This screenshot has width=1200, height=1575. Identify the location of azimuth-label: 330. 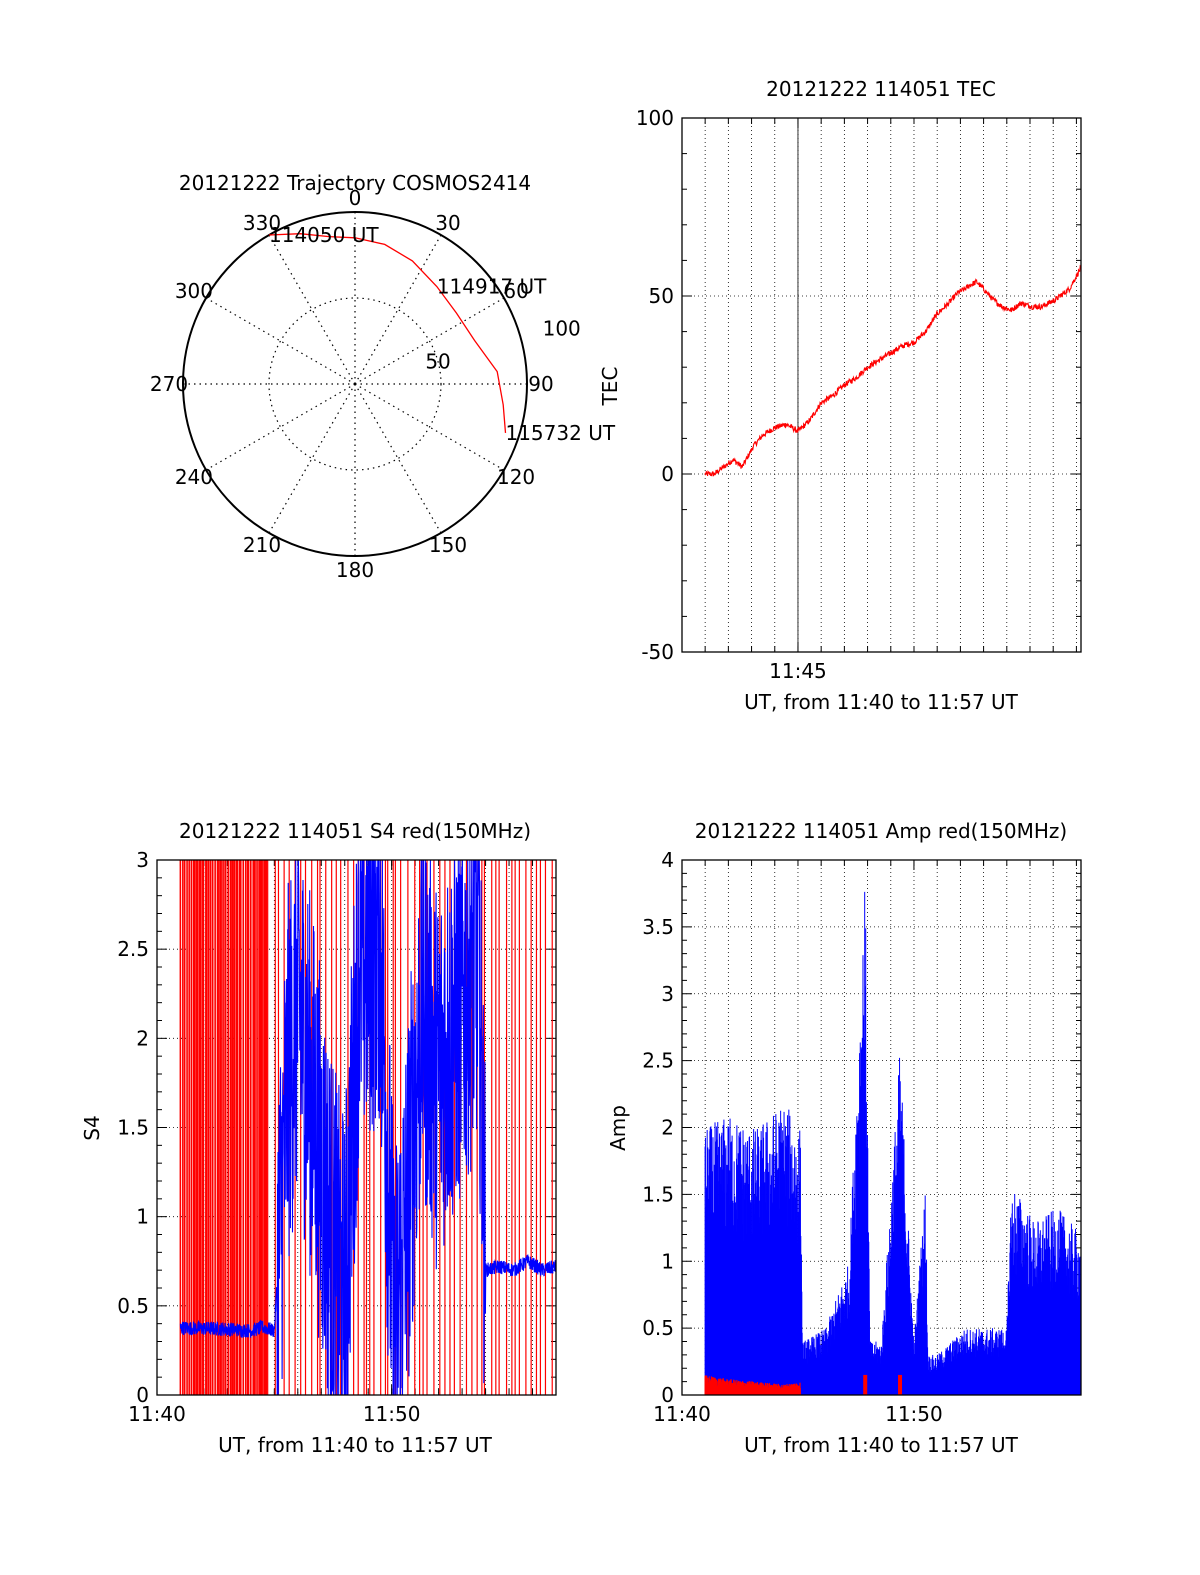
(262, 223).